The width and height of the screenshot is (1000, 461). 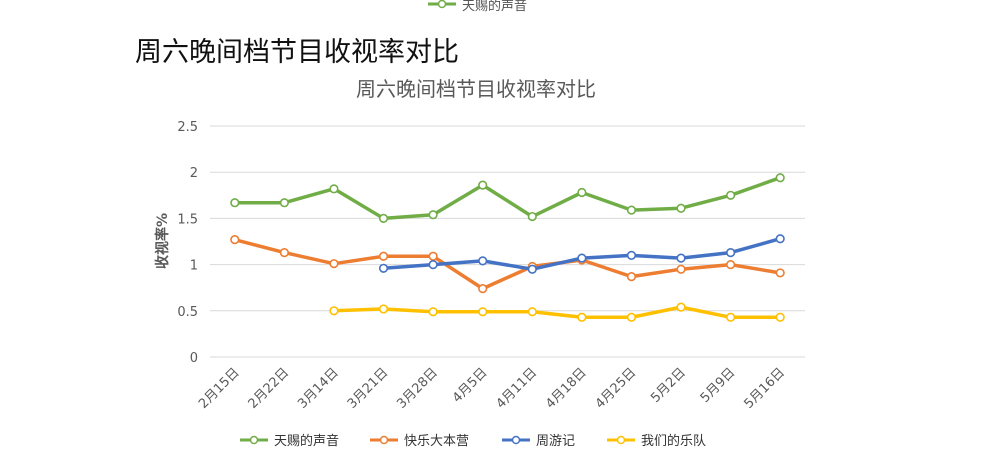 What do you see at coordinates (566, 388) in the screenshot?
I see `x-tick-label: 4月18日` at bounding box center [566, 388].